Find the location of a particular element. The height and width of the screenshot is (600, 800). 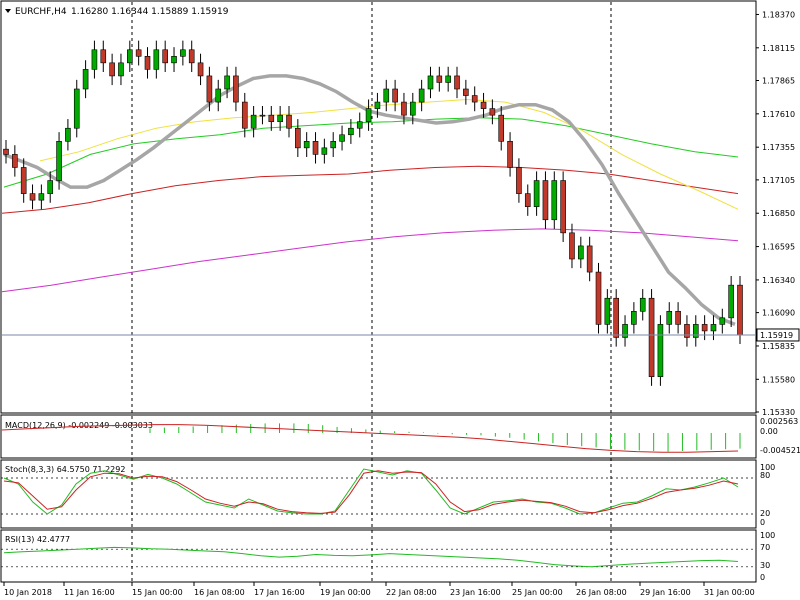

current-price-badge: 1.15919 is located at coordinates (778, 335).